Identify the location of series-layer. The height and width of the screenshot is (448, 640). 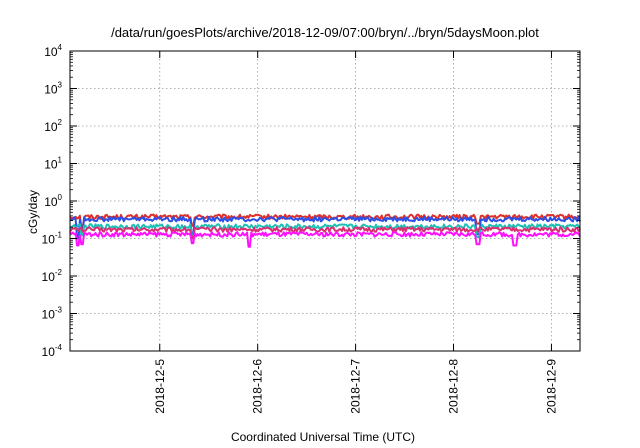
(325, 230).